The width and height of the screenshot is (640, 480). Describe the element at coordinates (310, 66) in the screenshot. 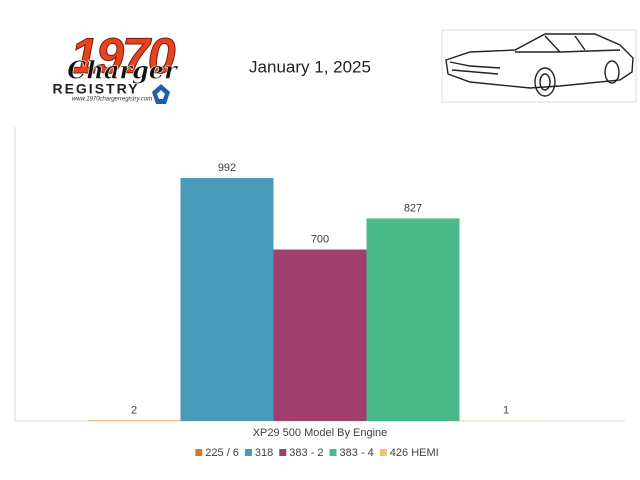

I see `chart-title: January 1, 2025` at that location.